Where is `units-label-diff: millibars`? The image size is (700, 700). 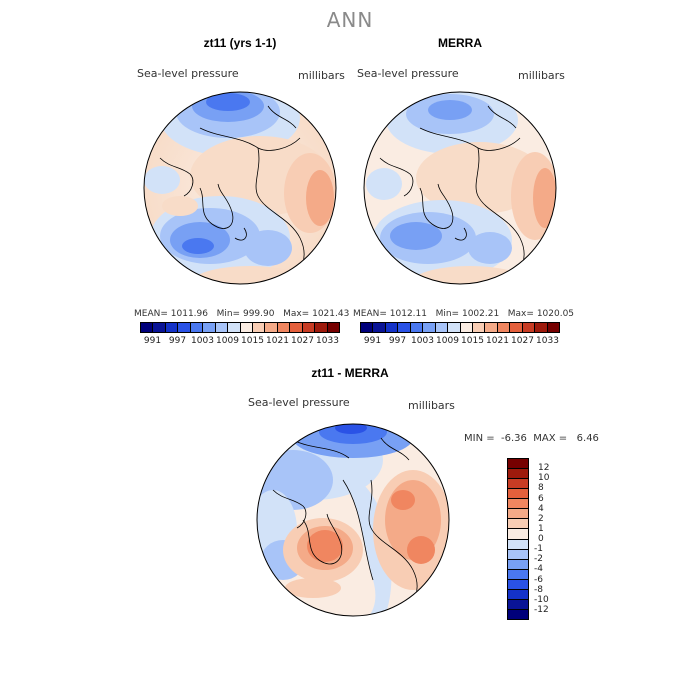
units-label-diff: millibars is located at coordinates (431, 405).